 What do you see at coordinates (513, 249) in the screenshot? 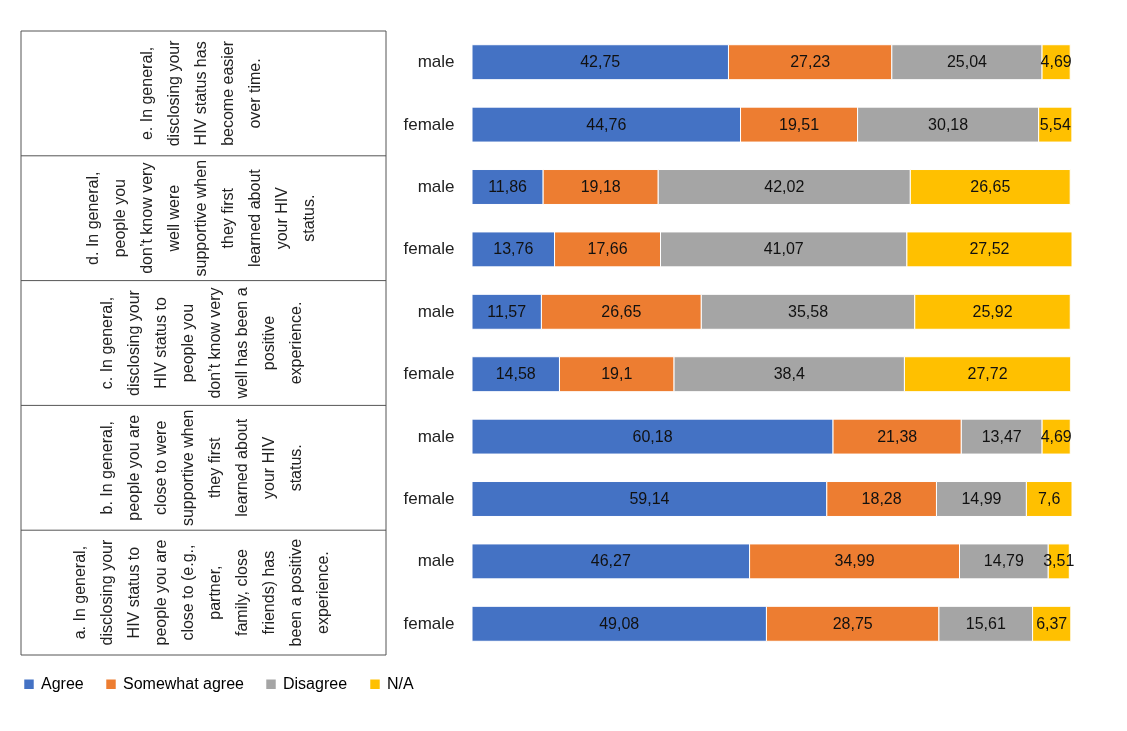
I see `data-label: 13,76` at bounding box center [513, 249].